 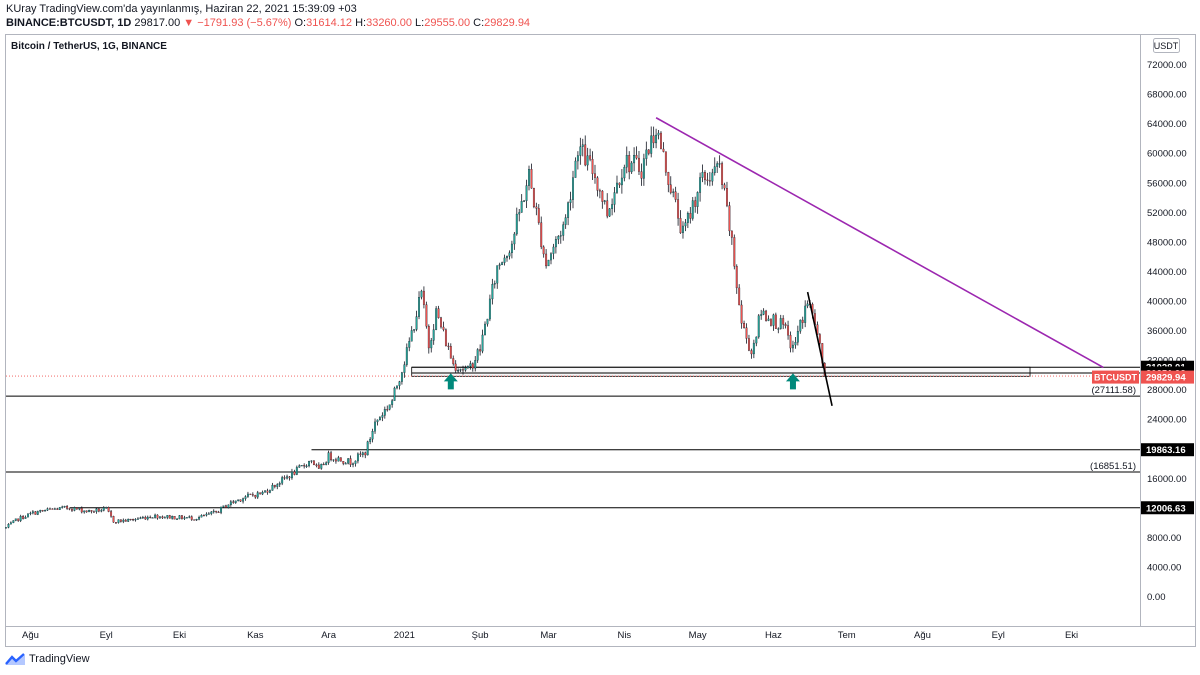 What do you see at coordinates (1167, 124) in the screenshot?
I see `y-tick-label: 64000.00` at bounding box center [1167, 124].